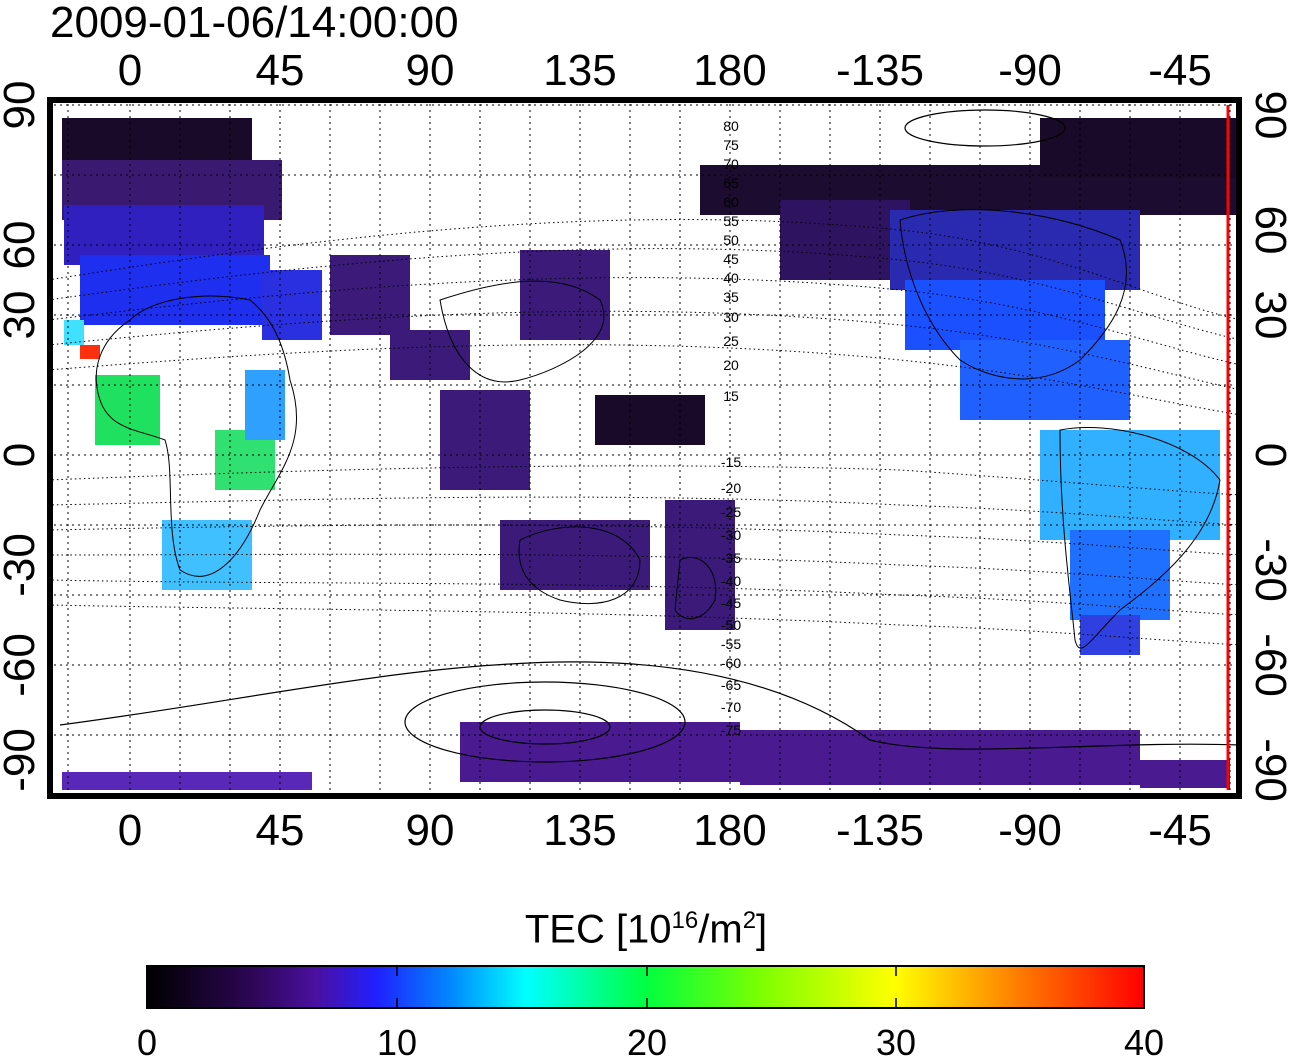 The image size is (1292, 1057). What do you see at coordinates (731, 625) in the screenshot?
I see `contour-label: -50` at bounding box center [731, 625].